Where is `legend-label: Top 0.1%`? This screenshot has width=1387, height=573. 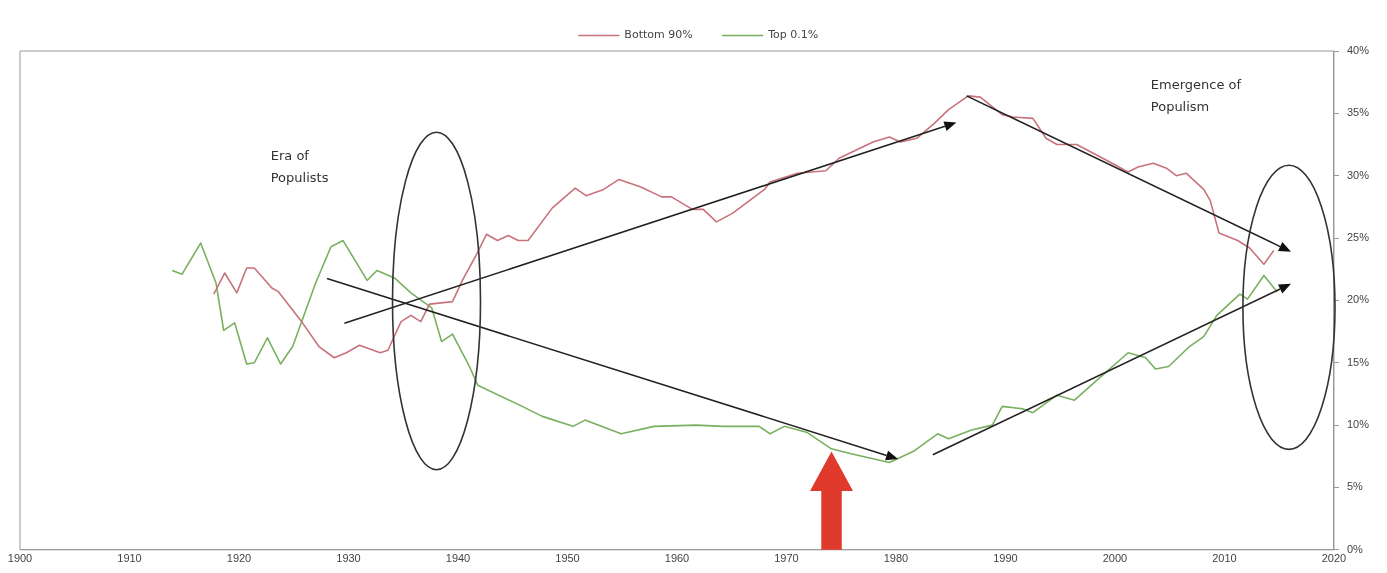 legend-label: Top 0.1% is located at coordinates (793, 35).